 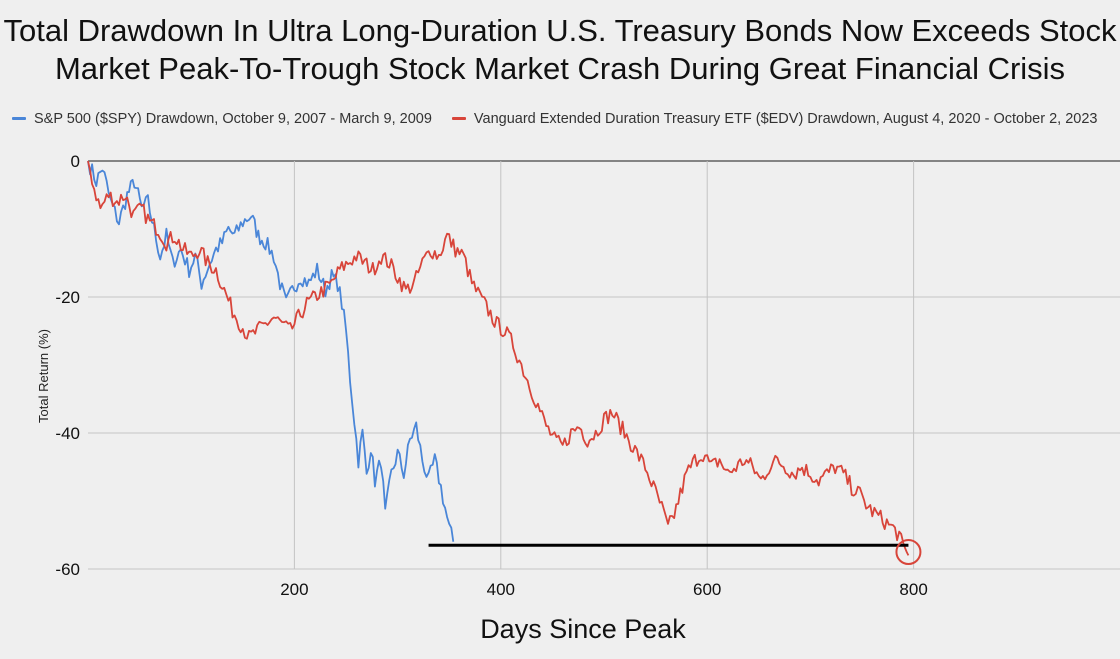 What do you see at coordinates (294, 589) in the screenshot?
I see `x-tick-label: 200` at bounding box center [294, 589].